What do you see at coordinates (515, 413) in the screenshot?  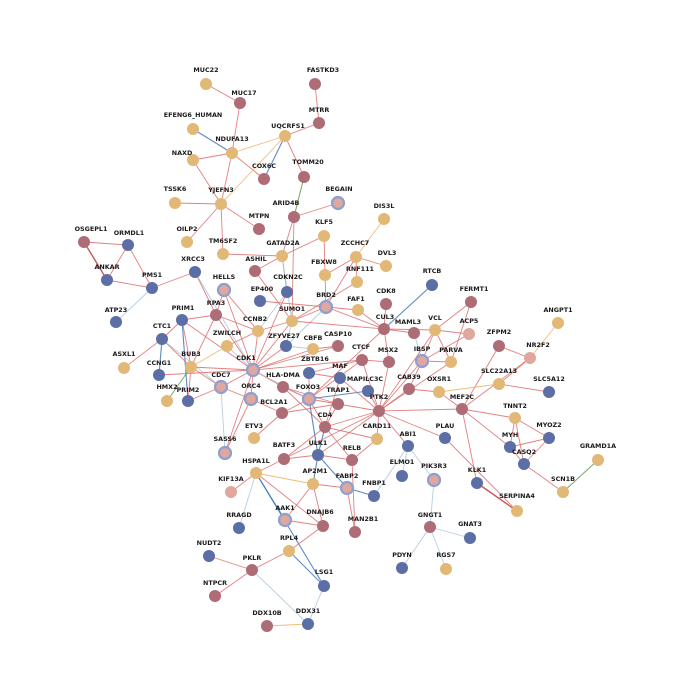 I see `node-tnnt2: TNNT2` at bounding box center [515, 413].